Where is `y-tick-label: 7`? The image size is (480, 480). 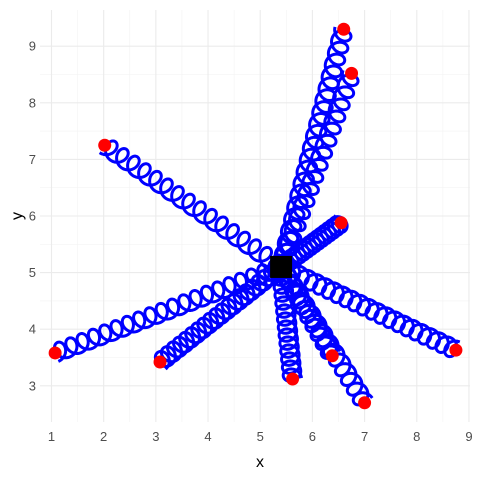 y-tick-label: 7 is located at coordinates (32, 159).